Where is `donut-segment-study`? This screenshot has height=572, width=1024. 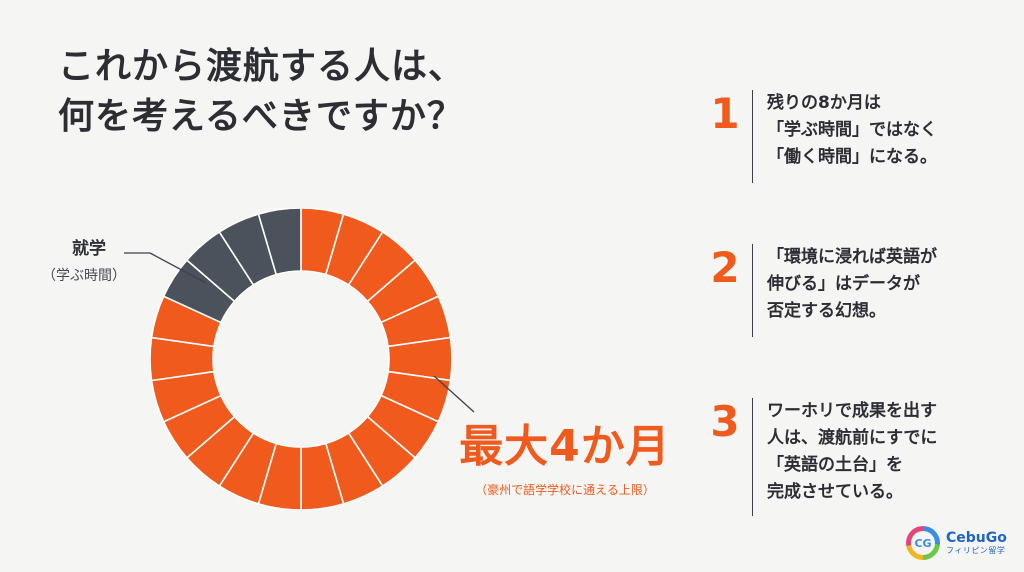 donut-segment-study is located at coordinates (279, 242).